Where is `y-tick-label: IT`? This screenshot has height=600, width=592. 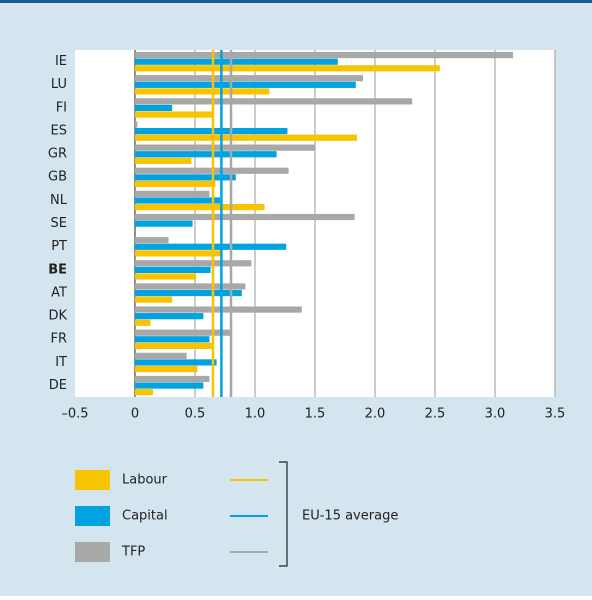
y-tick-label: IT is located at coordinates (61, 362).